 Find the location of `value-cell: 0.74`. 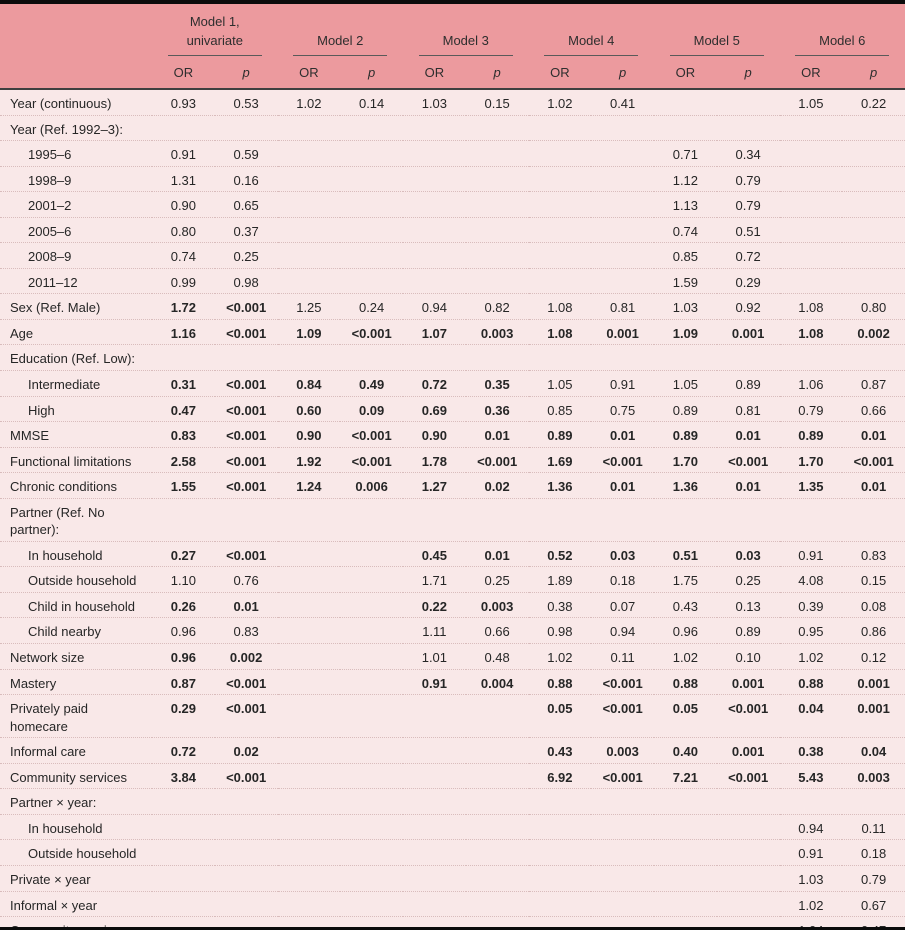

value-cell: 0.74 is located at coordinates (183, 255).